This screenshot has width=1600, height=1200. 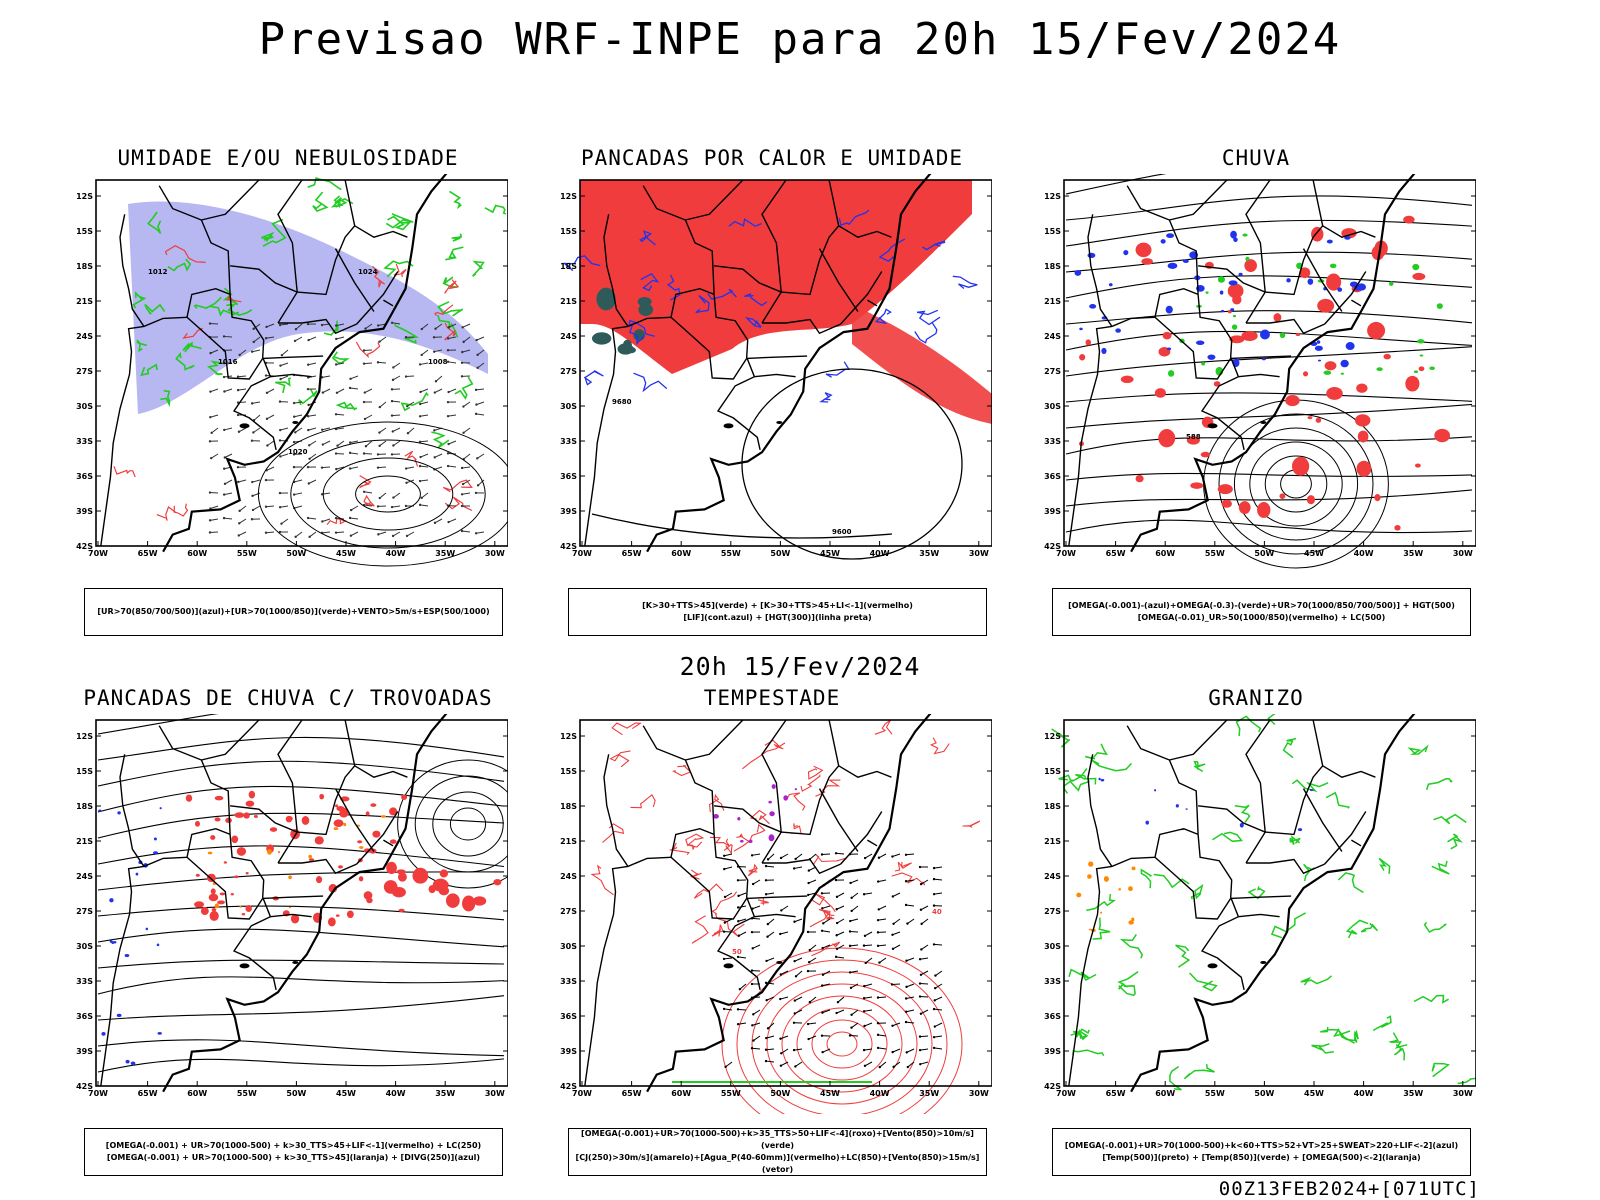 What do you see at coordinates (301, 799) in the screenshot?
I see `streamline` at bounding box center [301, 799].